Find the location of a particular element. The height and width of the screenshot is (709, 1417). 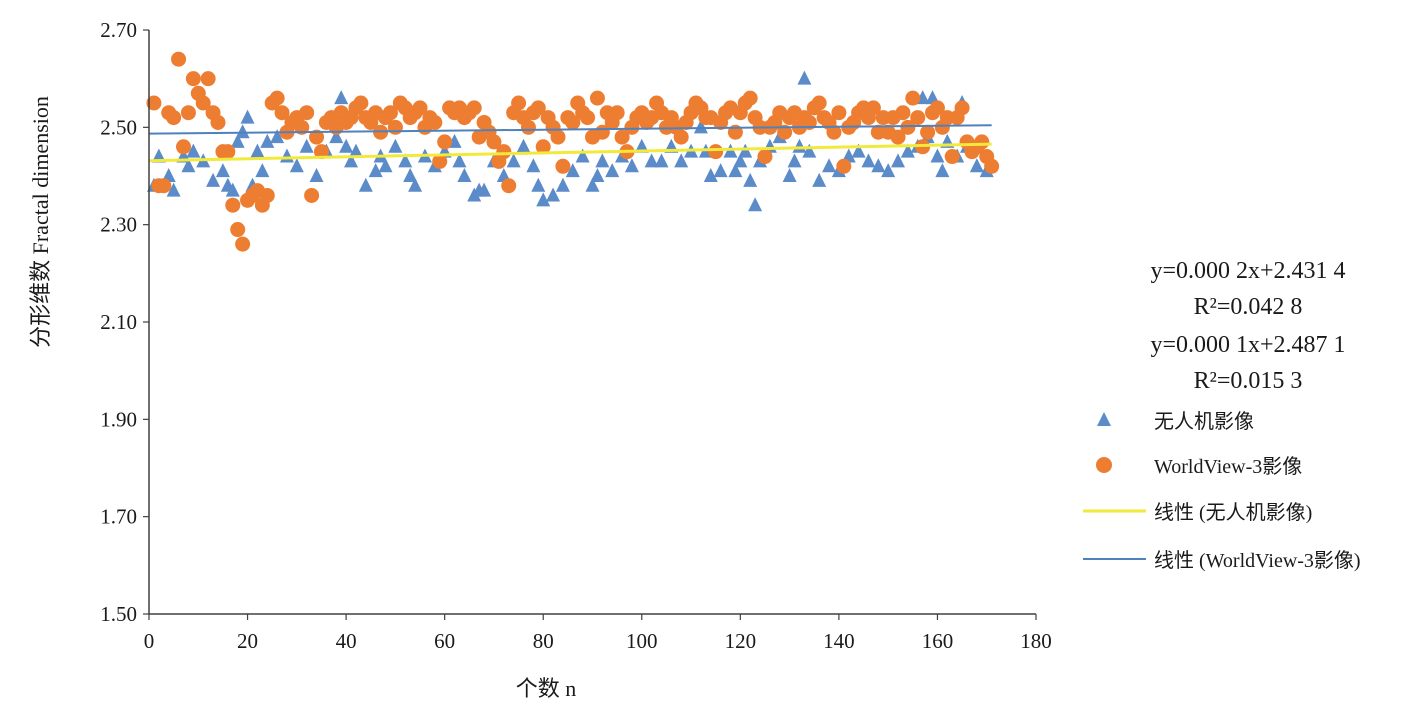

y-tick-label: 1.90 is located at coordinates (118, 419).